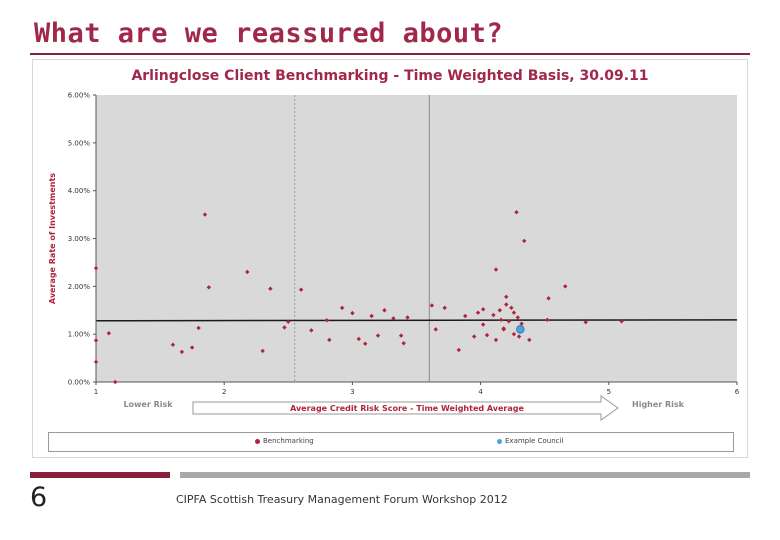 This screenshot has height=540, width=780. I want to click on x-tick-label: 5, so click(609, 392).